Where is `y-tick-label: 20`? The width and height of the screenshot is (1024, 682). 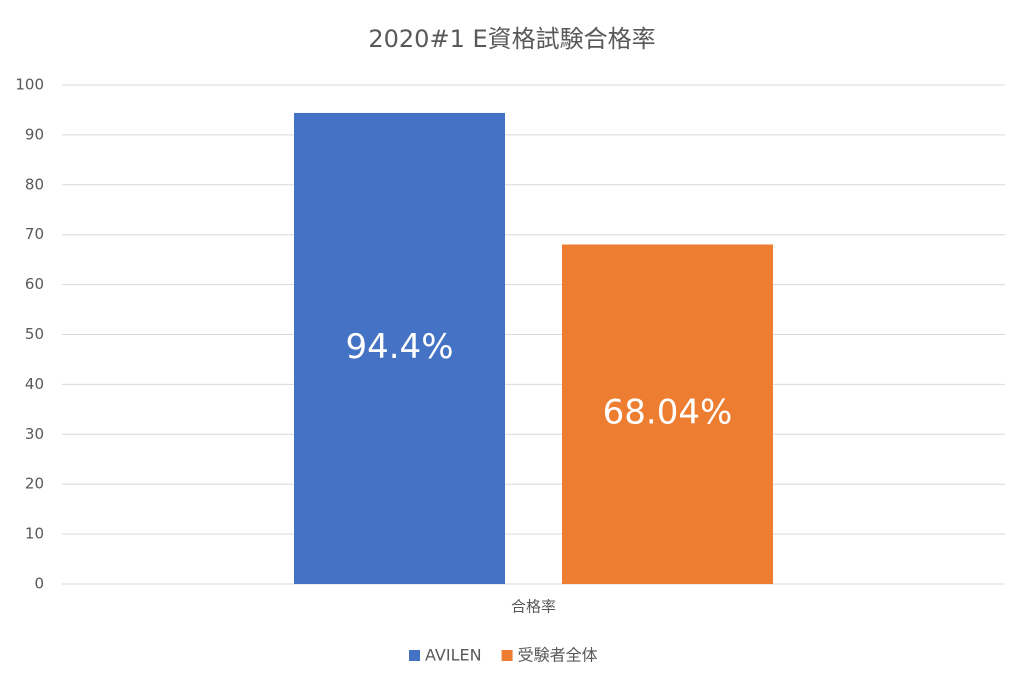 y-tick-label: 20 is located at coordinates (34, 484).